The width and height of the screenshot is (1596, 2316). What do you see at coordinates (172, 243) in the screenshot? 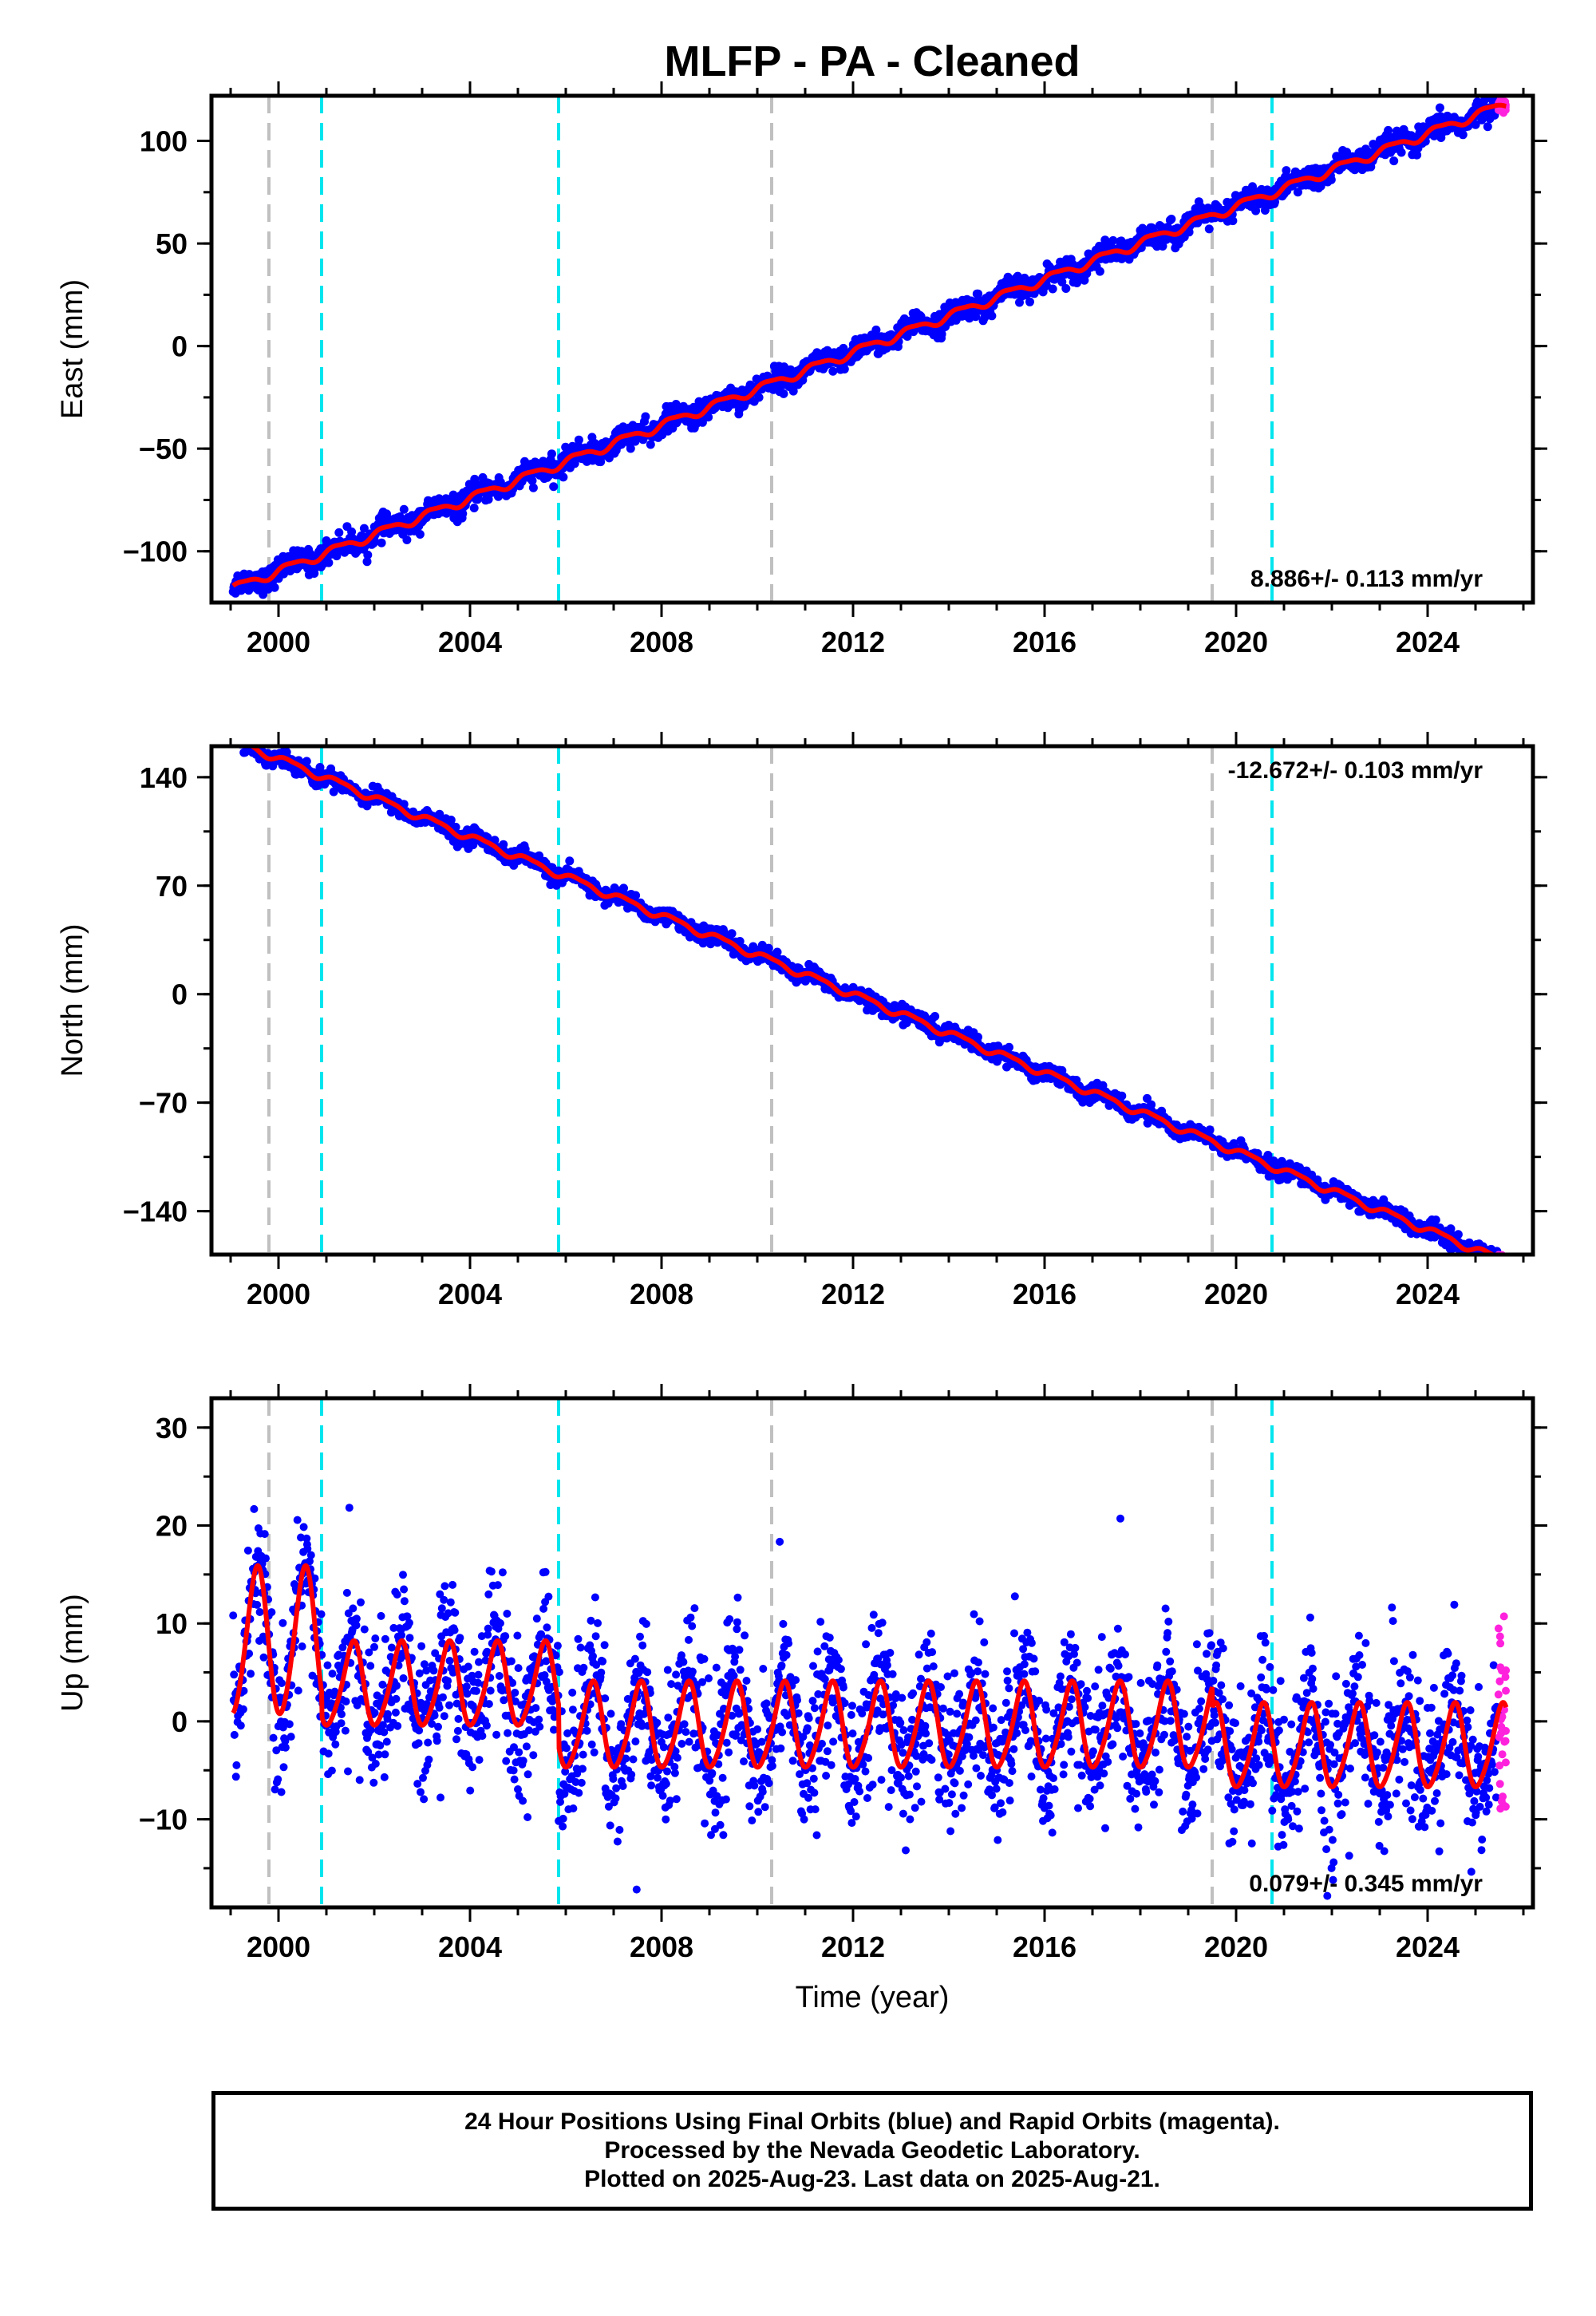
I see `y-tick-label: 50` at bounding box center [172, 243].